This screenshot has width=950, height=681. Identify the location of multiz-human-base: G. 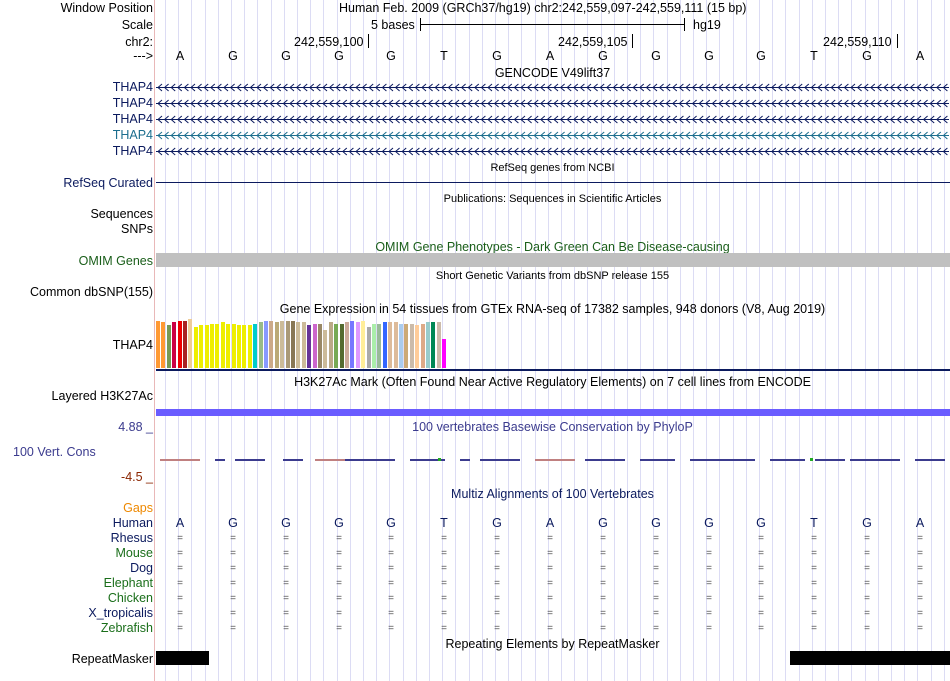
(656, 523).